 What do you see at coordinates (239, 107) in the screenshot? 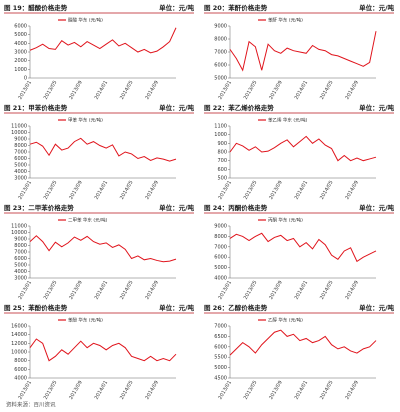
I see `figure-title: 图 22：苯乙烯价格走势` at bounding box center [239, 107].